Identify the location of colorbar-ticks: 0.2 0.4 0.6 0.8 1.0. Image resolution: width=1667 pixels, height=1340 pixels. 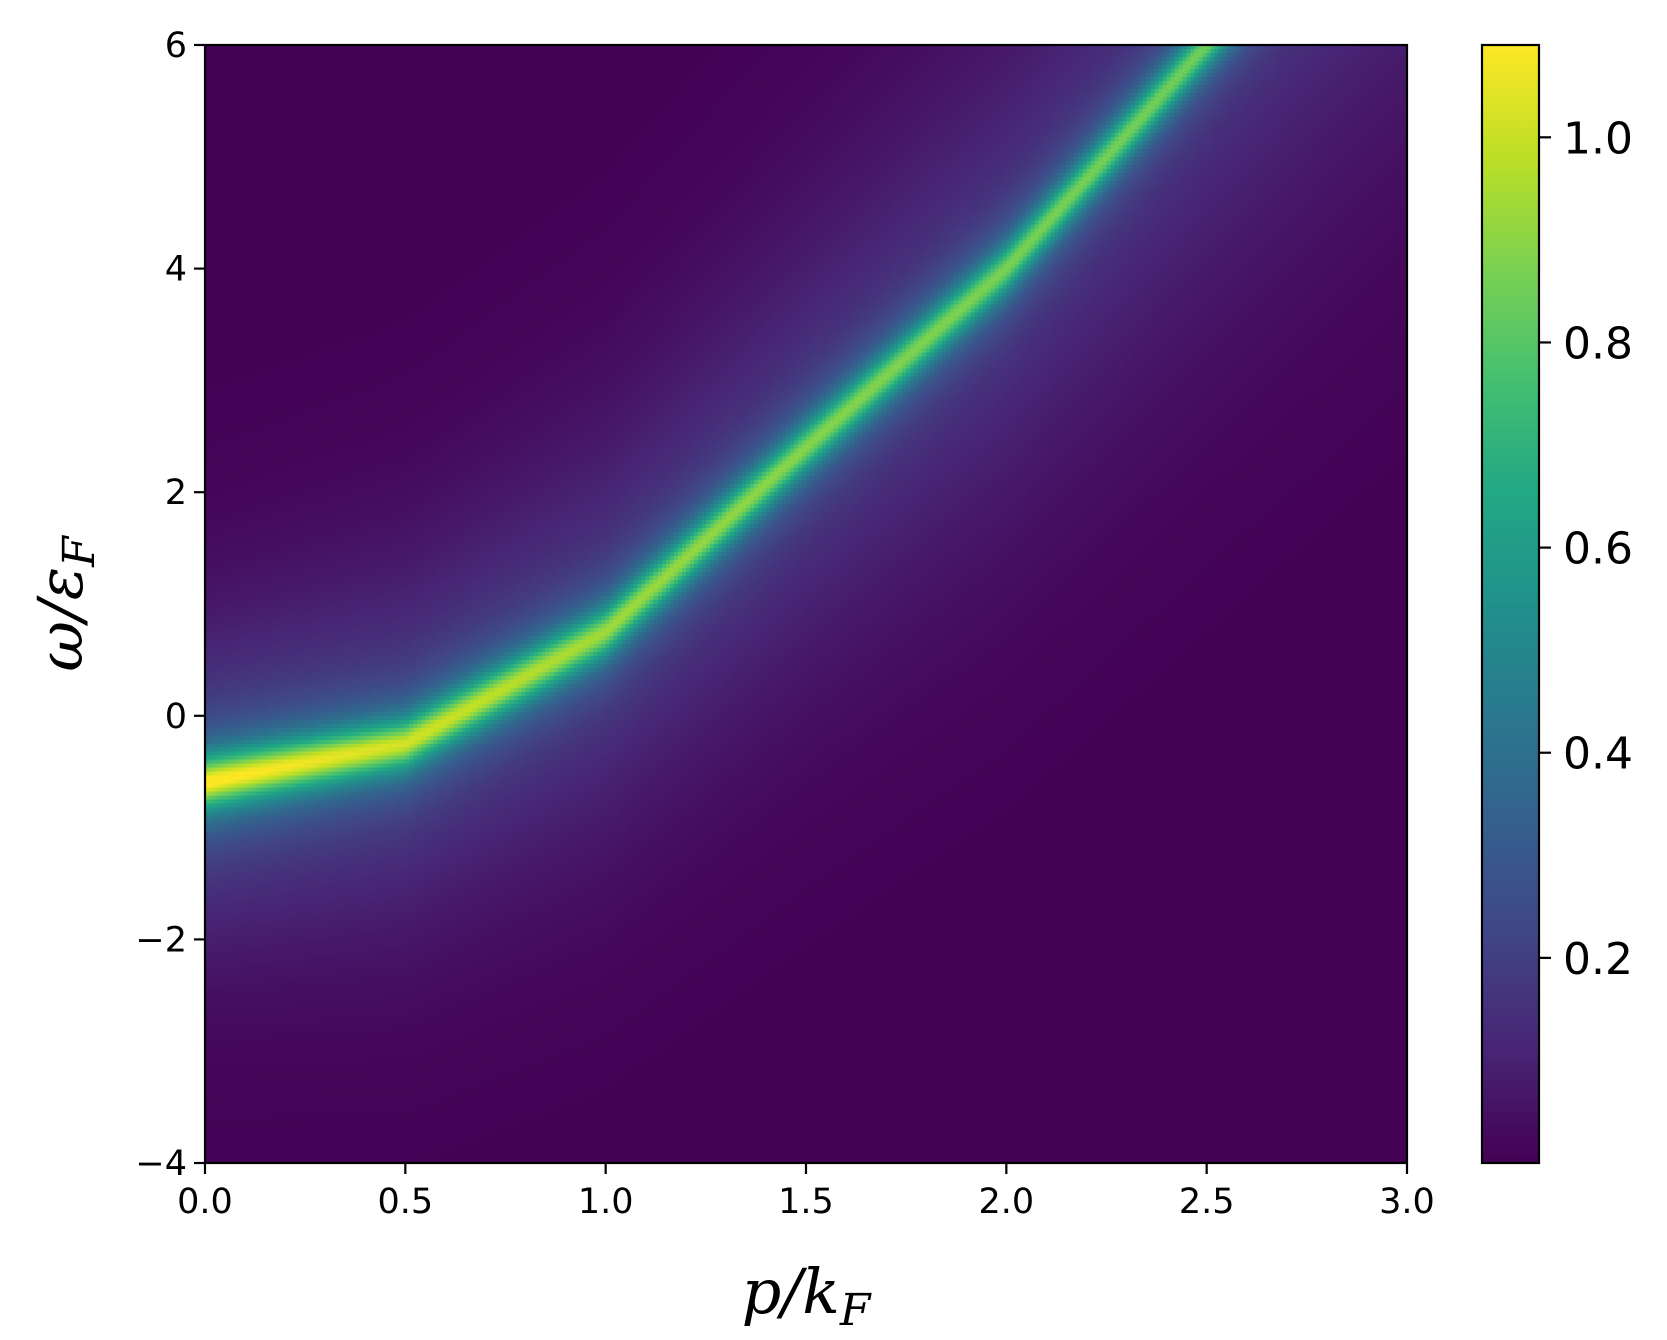
(1586, 549).